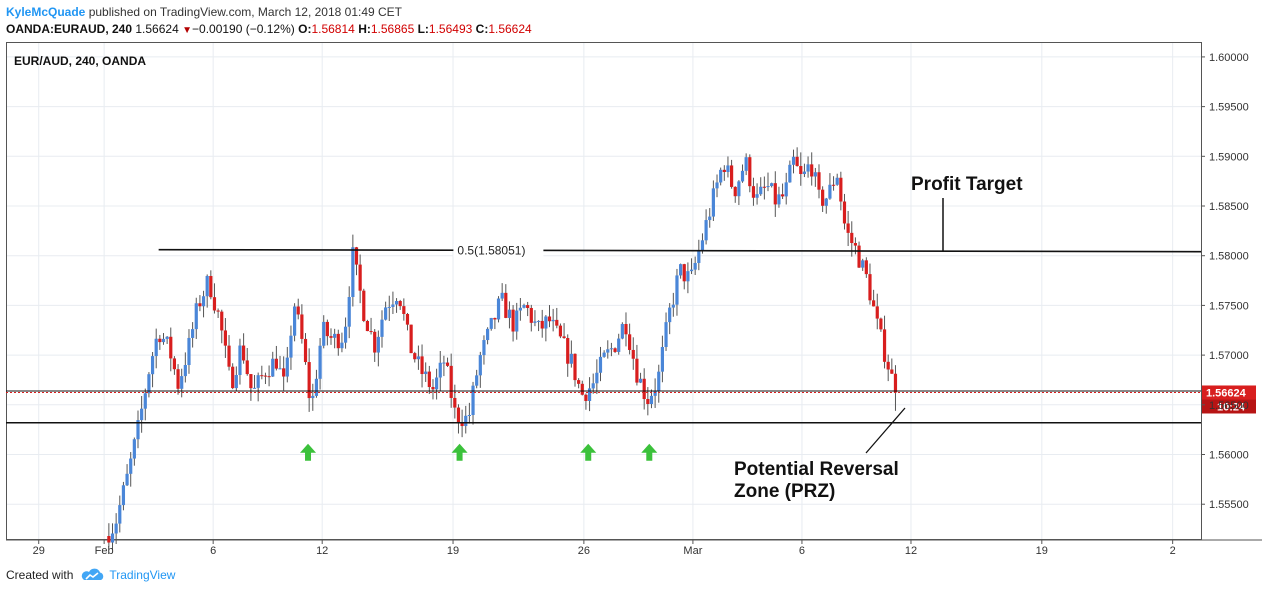 This screenshot has height=592, width=1266. I want to click on tradingview-cloud-icon, so click(93, 575).